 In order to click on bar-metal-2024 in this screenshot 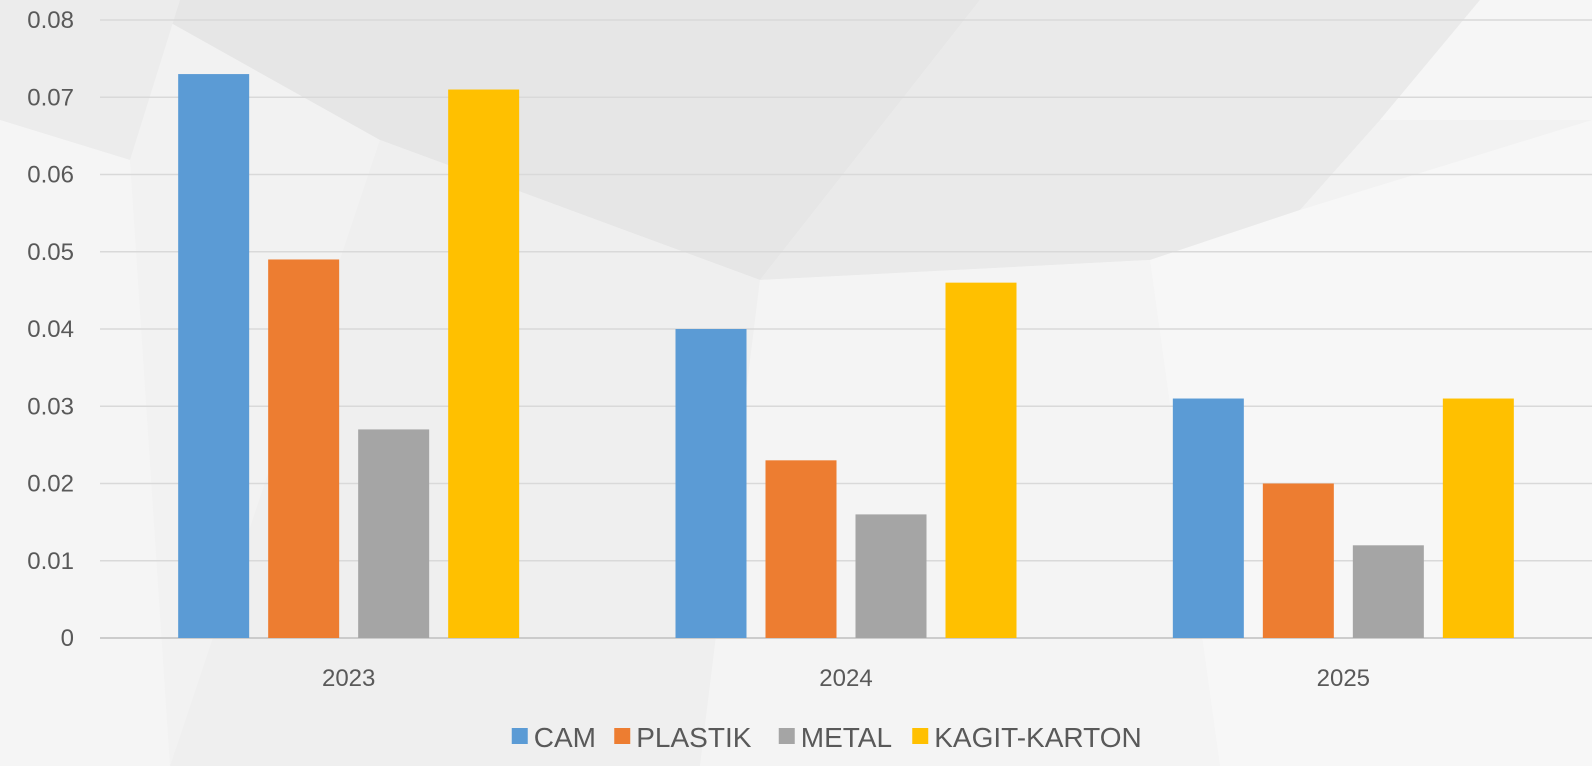, I will do `click(891, 576)`.